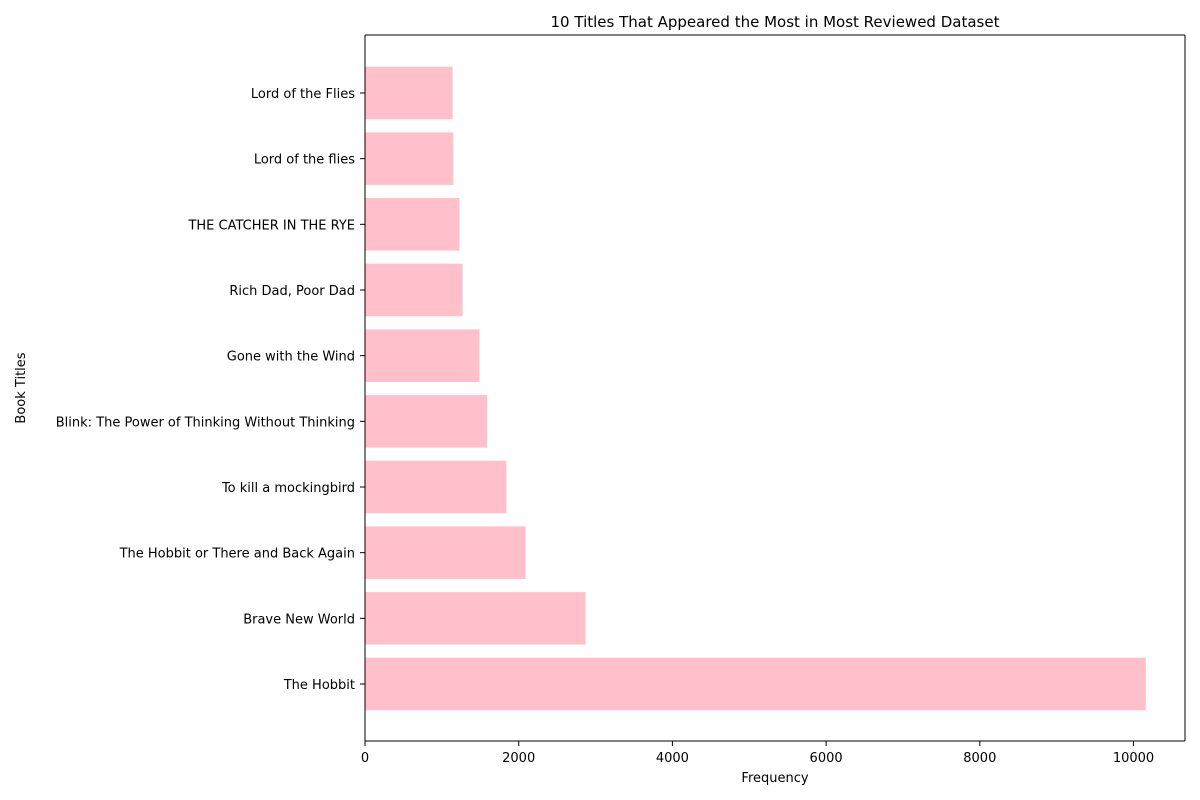  Describe the element at coordinates (757, 753) in the screenshot. I see `x-axis-ticks: 0 2000 4000 6000 8000 10000` at that location.